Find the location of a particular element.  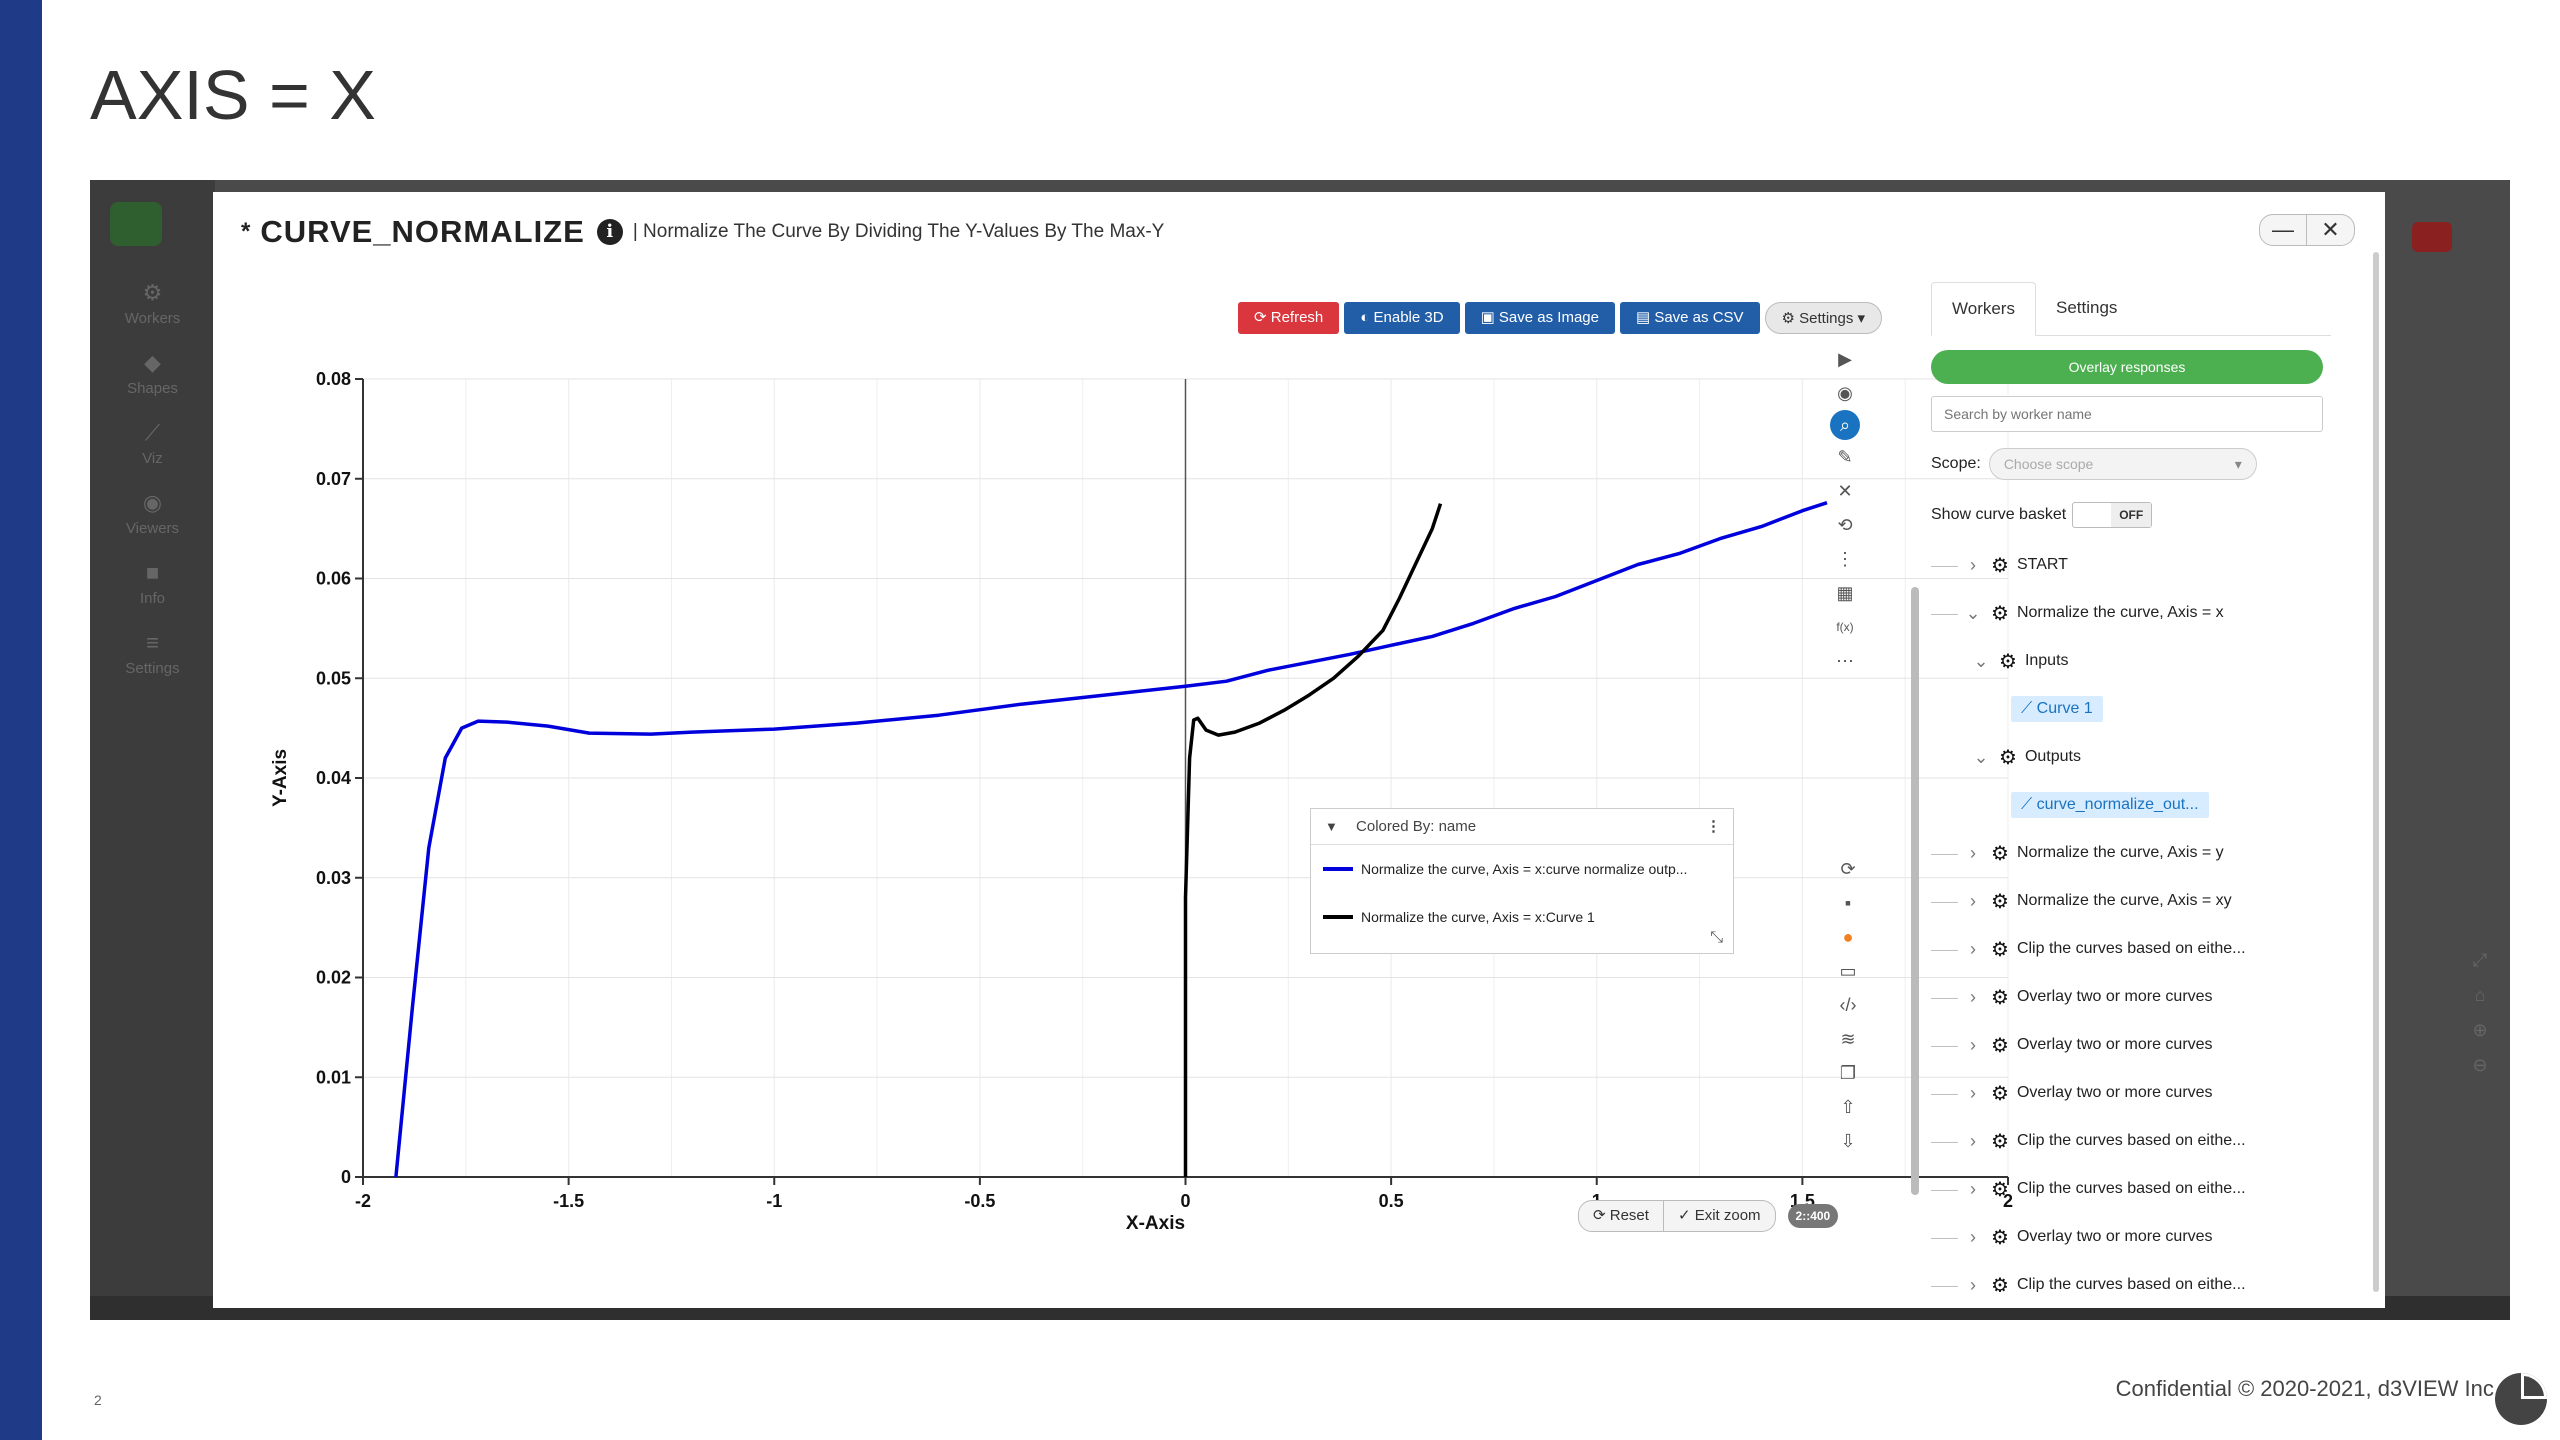

tree-item: —— › ⚙ START is located at coordinates (1999, 565).